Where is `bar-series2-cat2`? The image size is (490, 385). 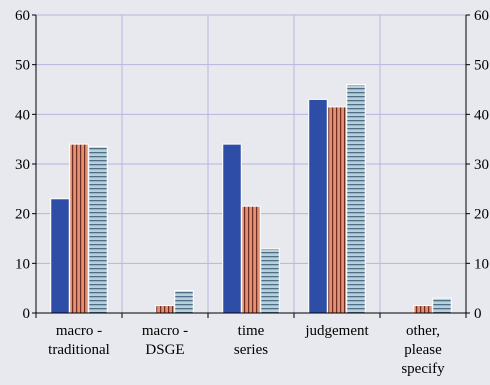 bar-series2-cat2 is located at coordinates (165, 309).